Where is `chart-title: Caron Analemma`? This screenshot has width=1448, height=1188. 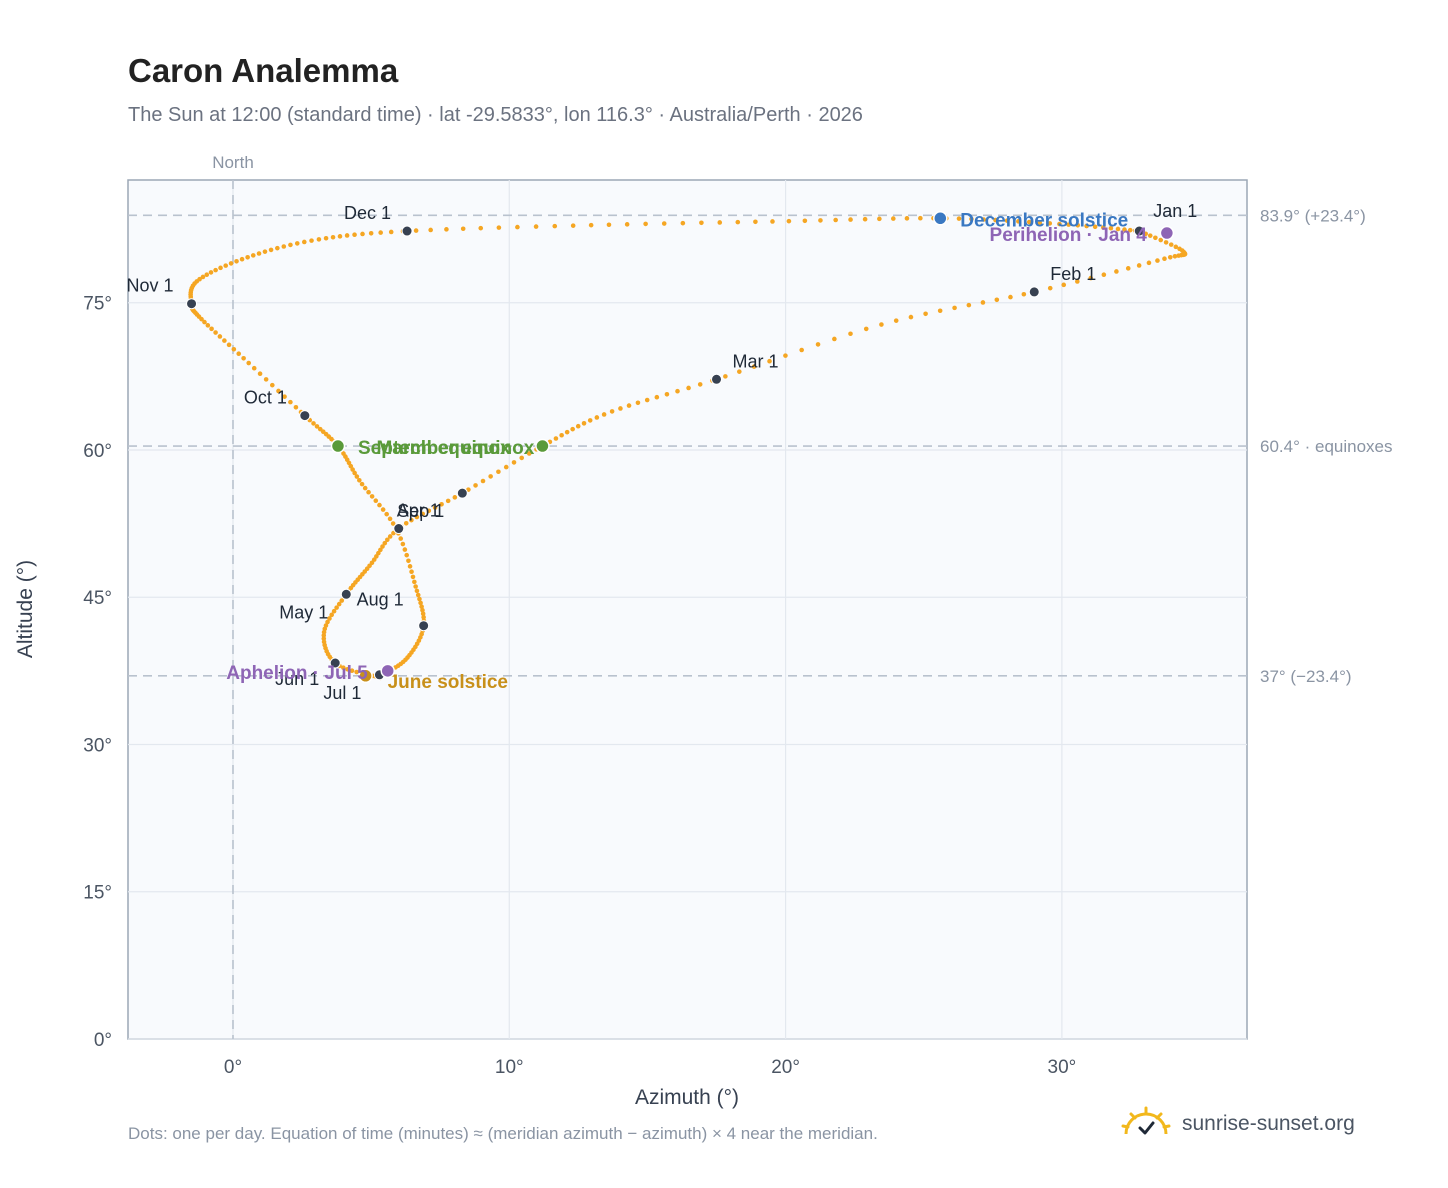
chart-title: Caron Analemma is located at coordinates (263, 70).